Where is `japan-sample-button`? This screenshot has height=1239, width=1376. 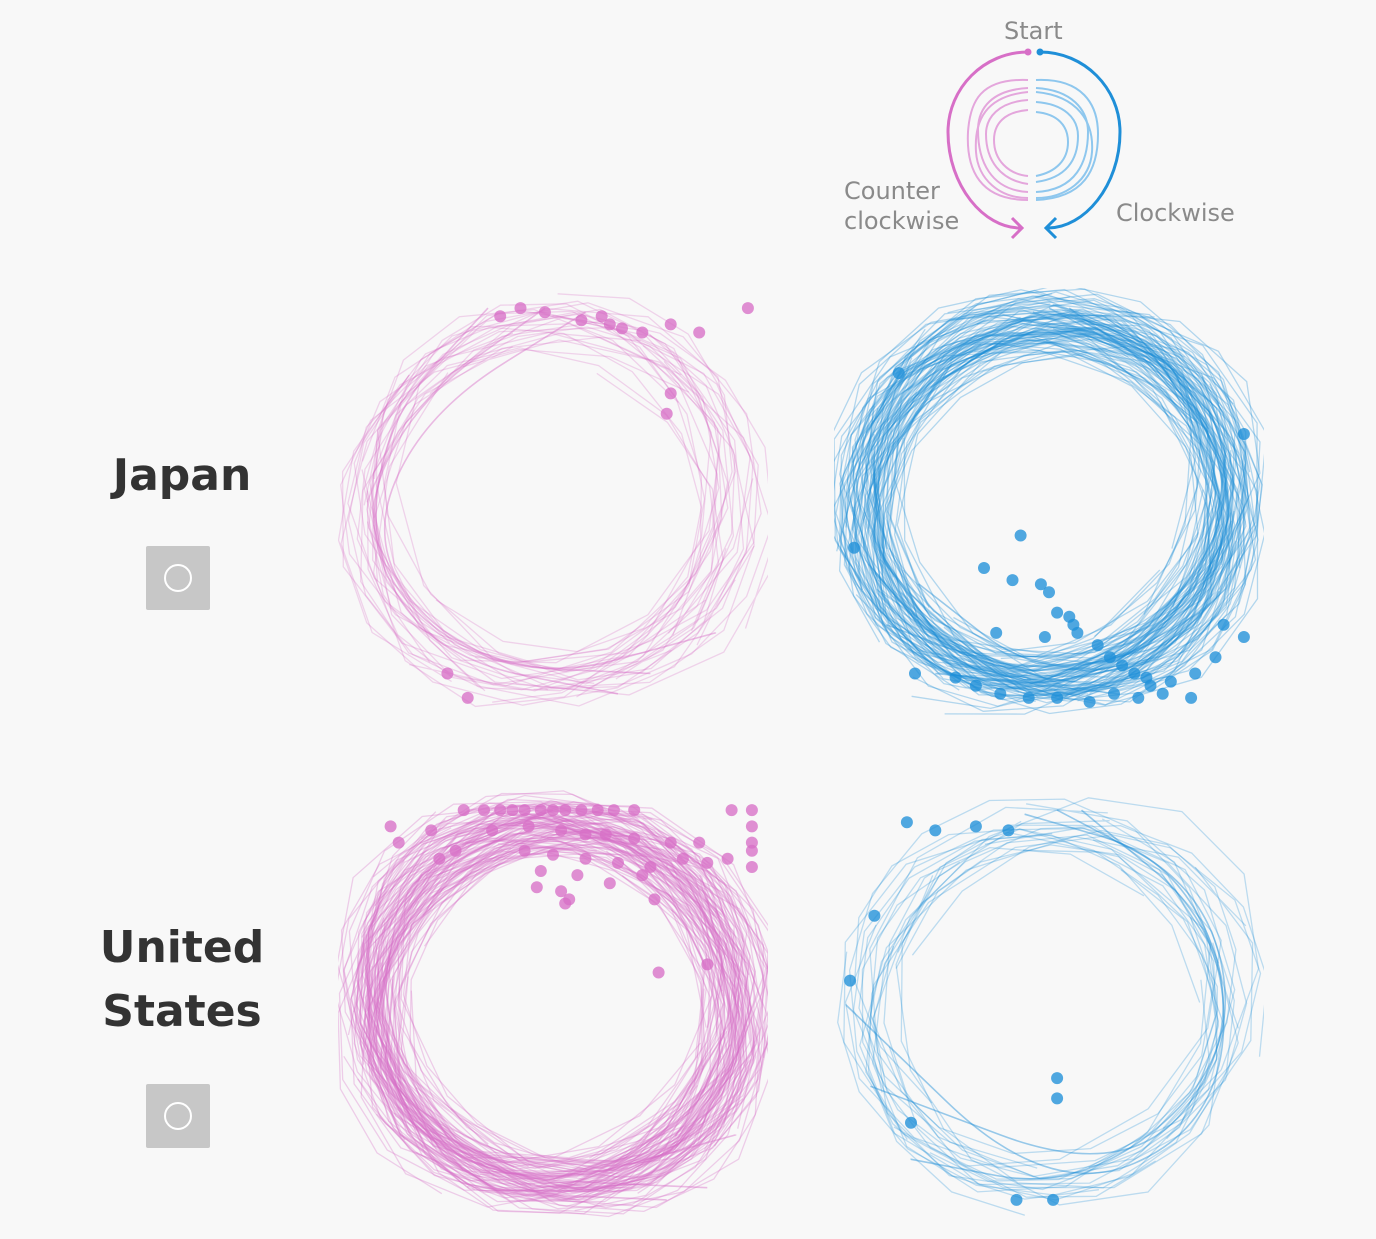 japan-sample-button is located at coordinates (178, 578).